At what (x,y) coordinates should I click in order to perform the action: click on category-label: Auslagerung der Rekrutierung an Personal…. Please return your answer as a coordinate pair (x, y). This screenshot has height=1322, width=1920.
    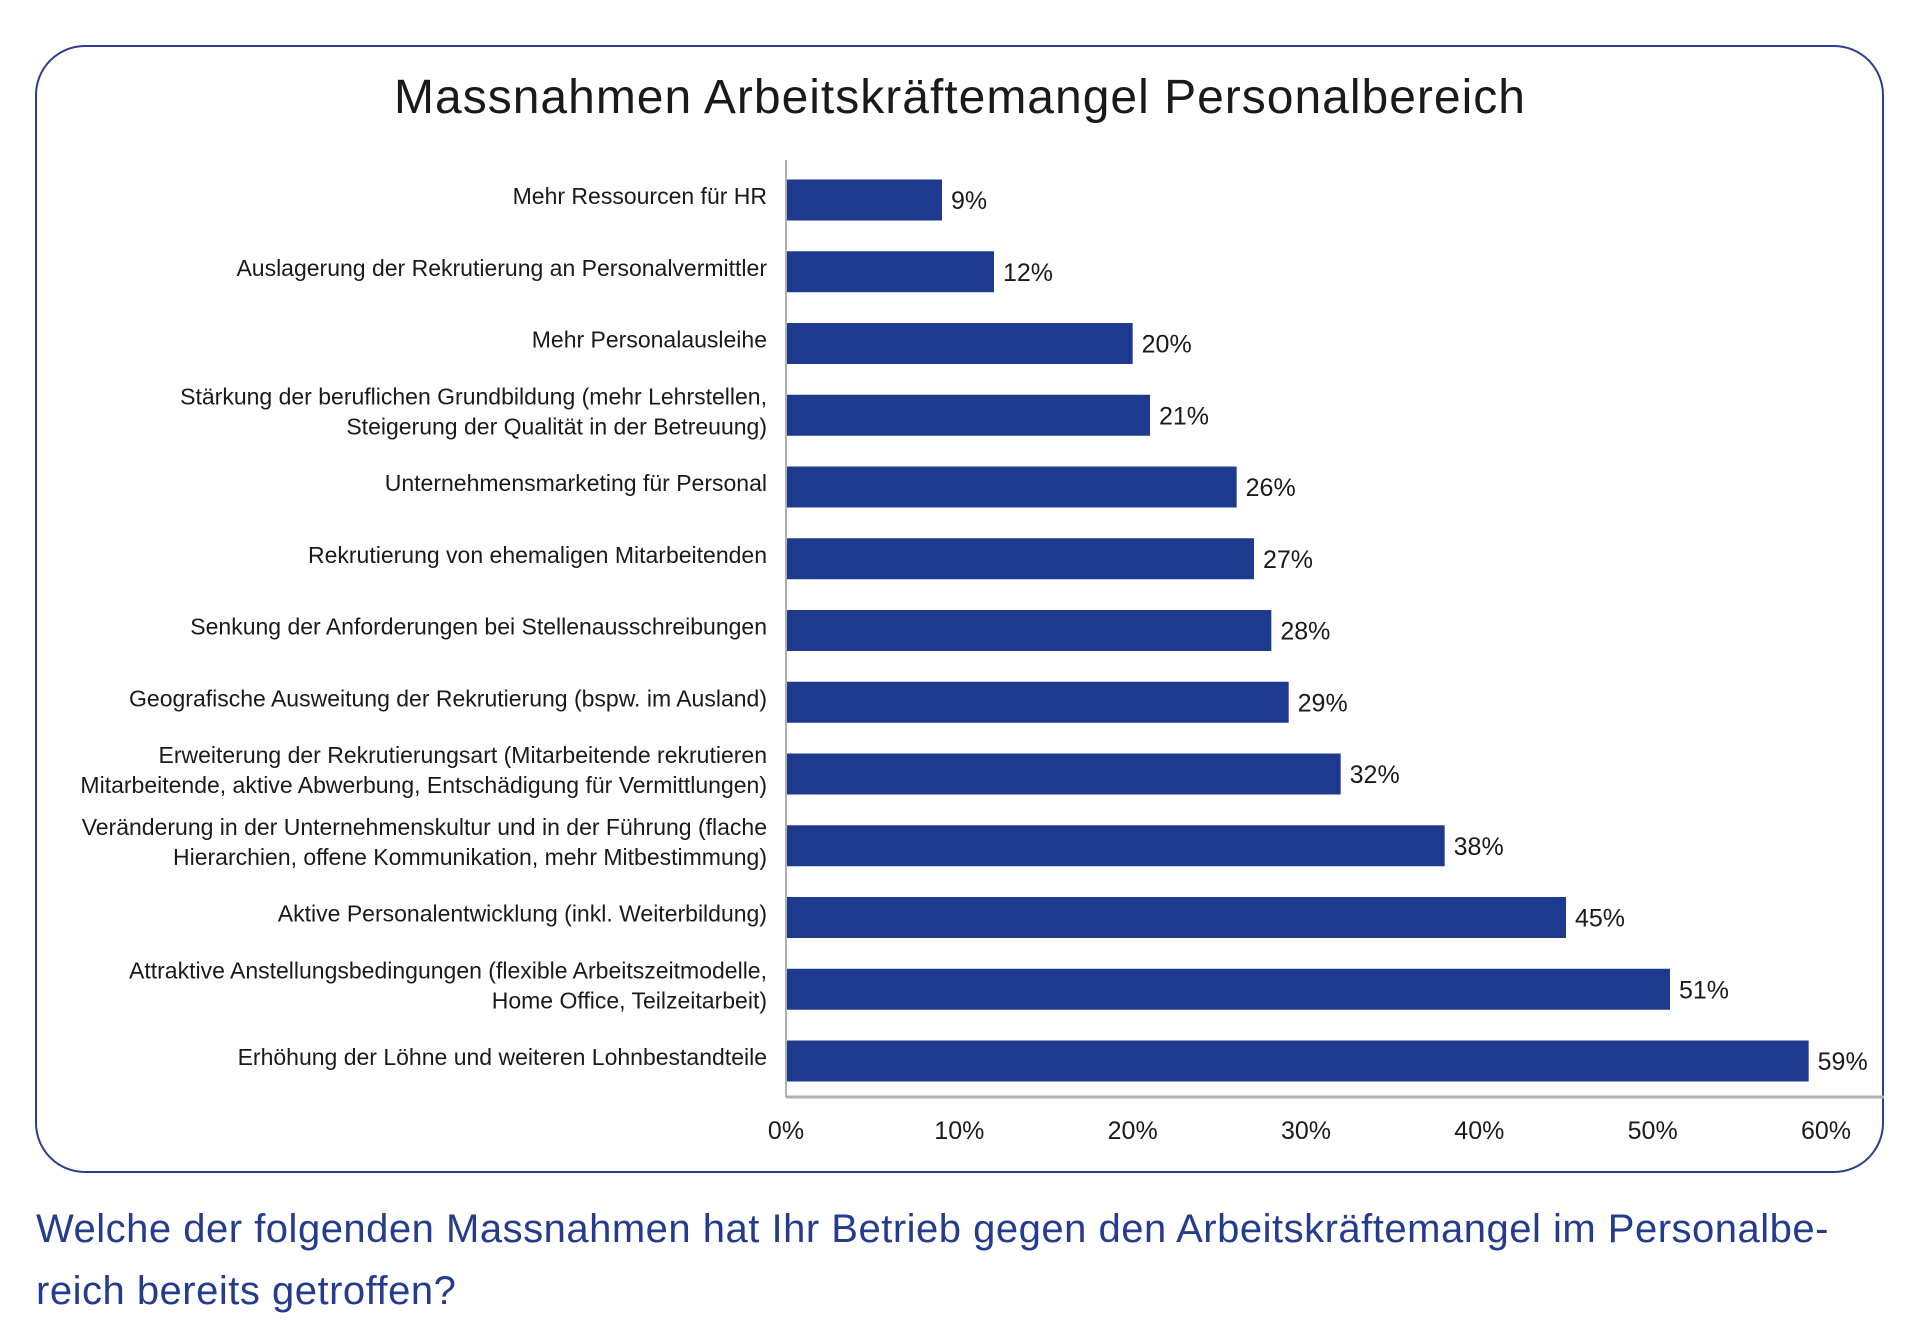
    Looking at the image, I should click on (501, 268).